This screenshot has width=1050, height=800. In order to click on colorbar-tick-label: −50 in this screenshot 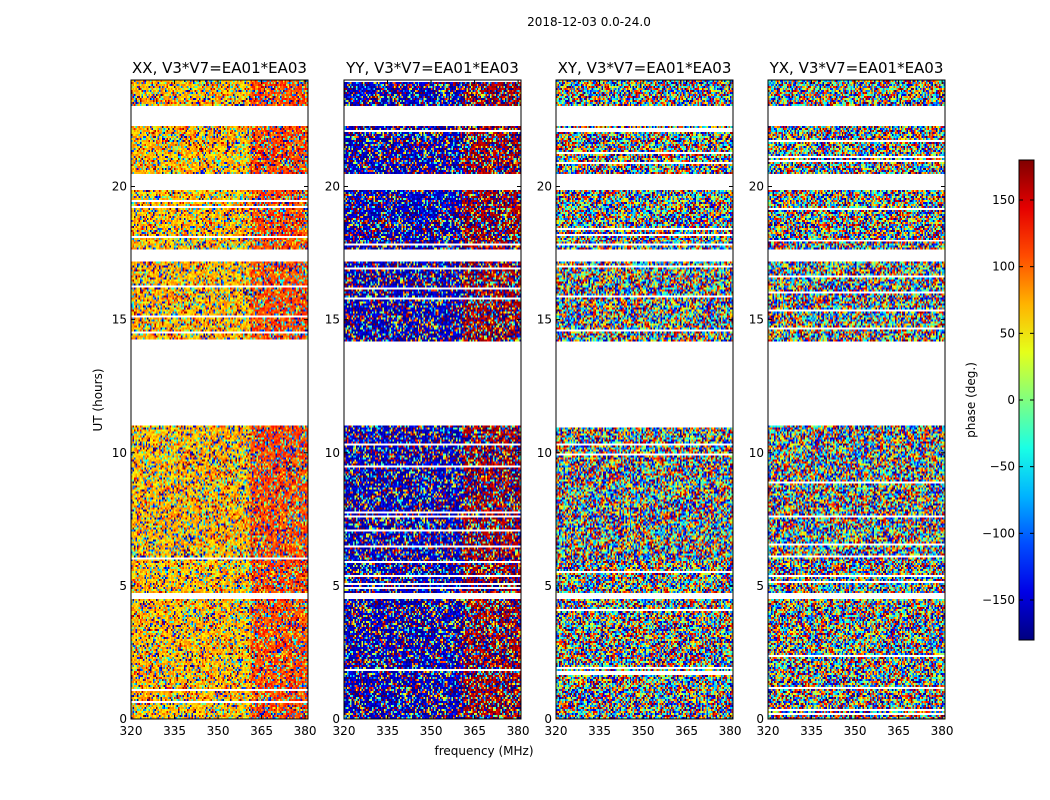, I will do `click(1002, 467)`.